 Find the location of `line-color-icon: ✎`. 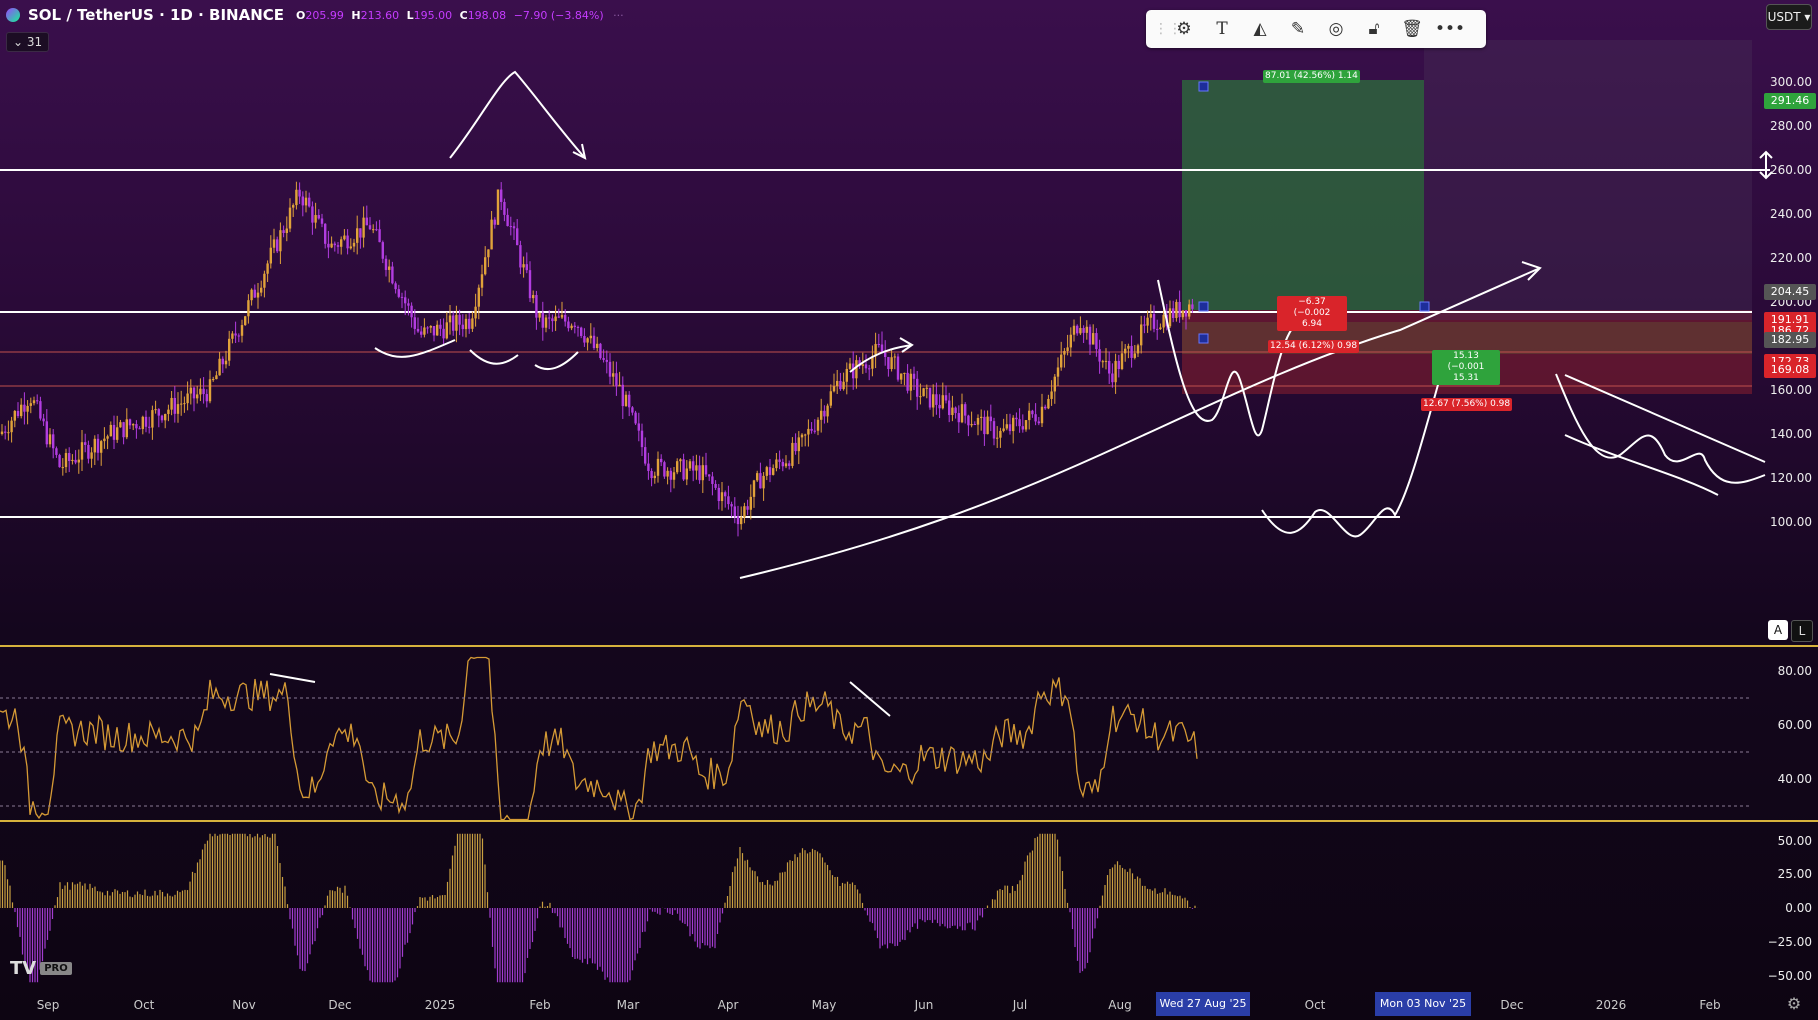

line-color-icon: ✎ is located at coordinates (1298, 29).